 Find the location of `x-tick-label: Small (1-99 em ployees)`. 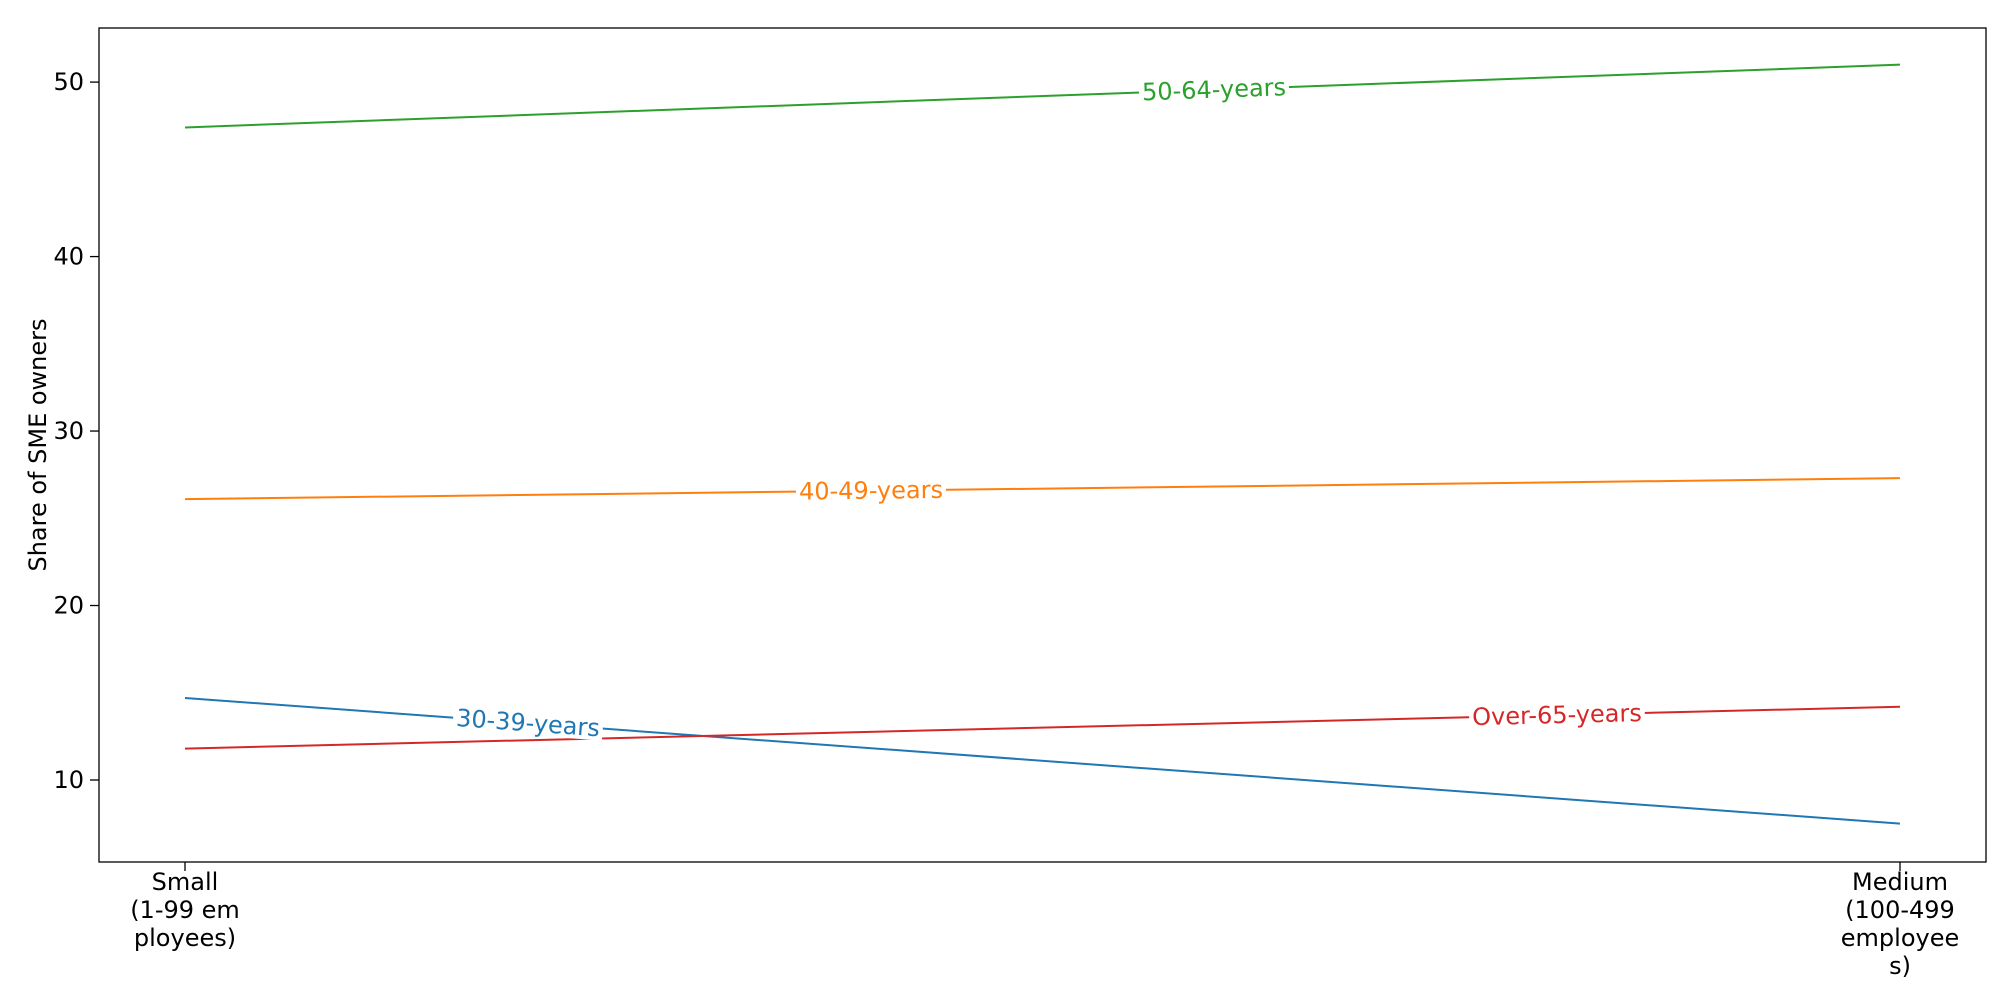

x-tick-label: Small (1-99 em ployees) is located at coordinates (185, 910).